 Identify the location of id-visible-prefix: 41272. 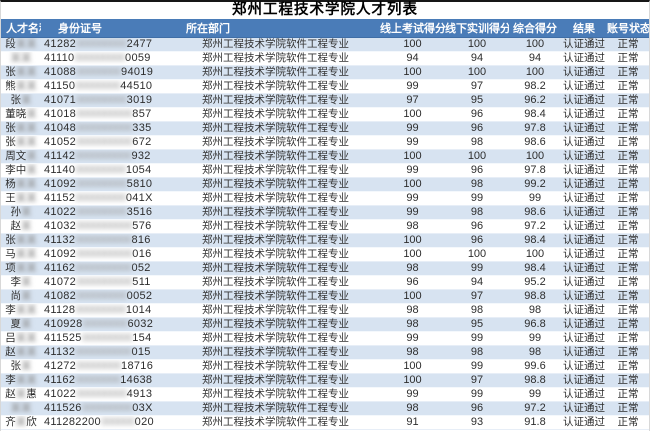
(60, 366).